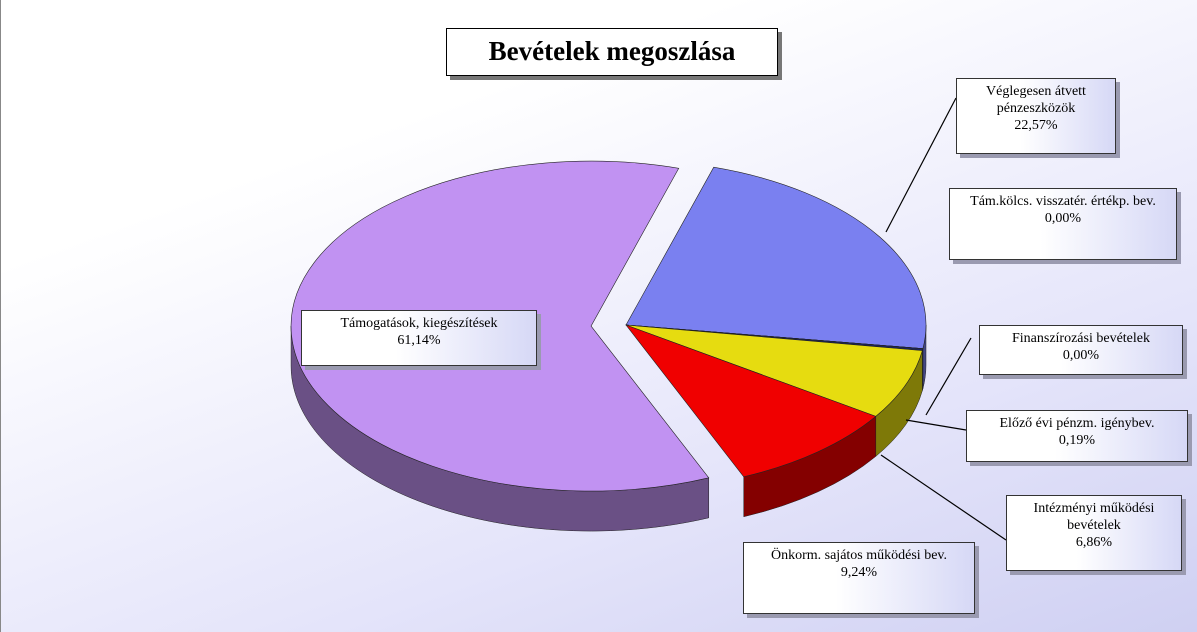 The height and width of the screenshot is (632, 1197). Describe the element at coordinates (612, 52) in the screenshot. I see `chart-title: Bevételek megoszlása` at that location.